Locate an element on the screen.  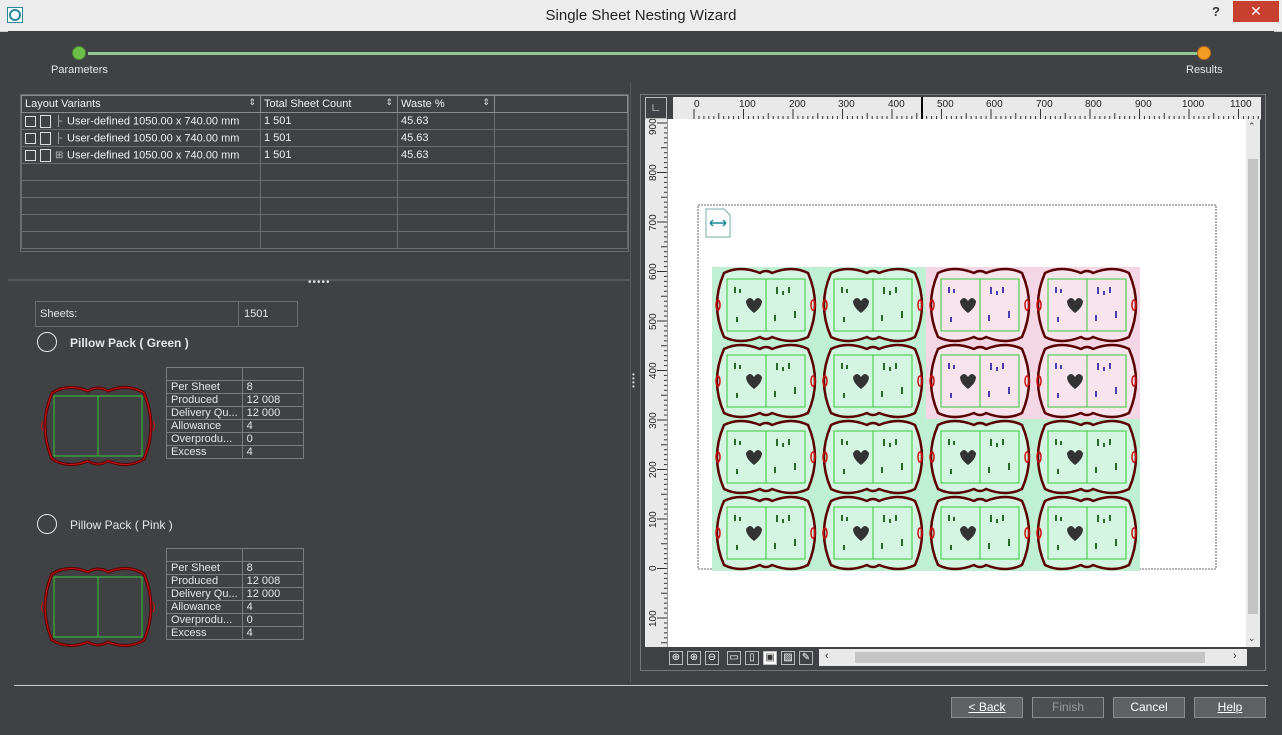
stat-row: Excess 4 is located at coordinates (235, 633).